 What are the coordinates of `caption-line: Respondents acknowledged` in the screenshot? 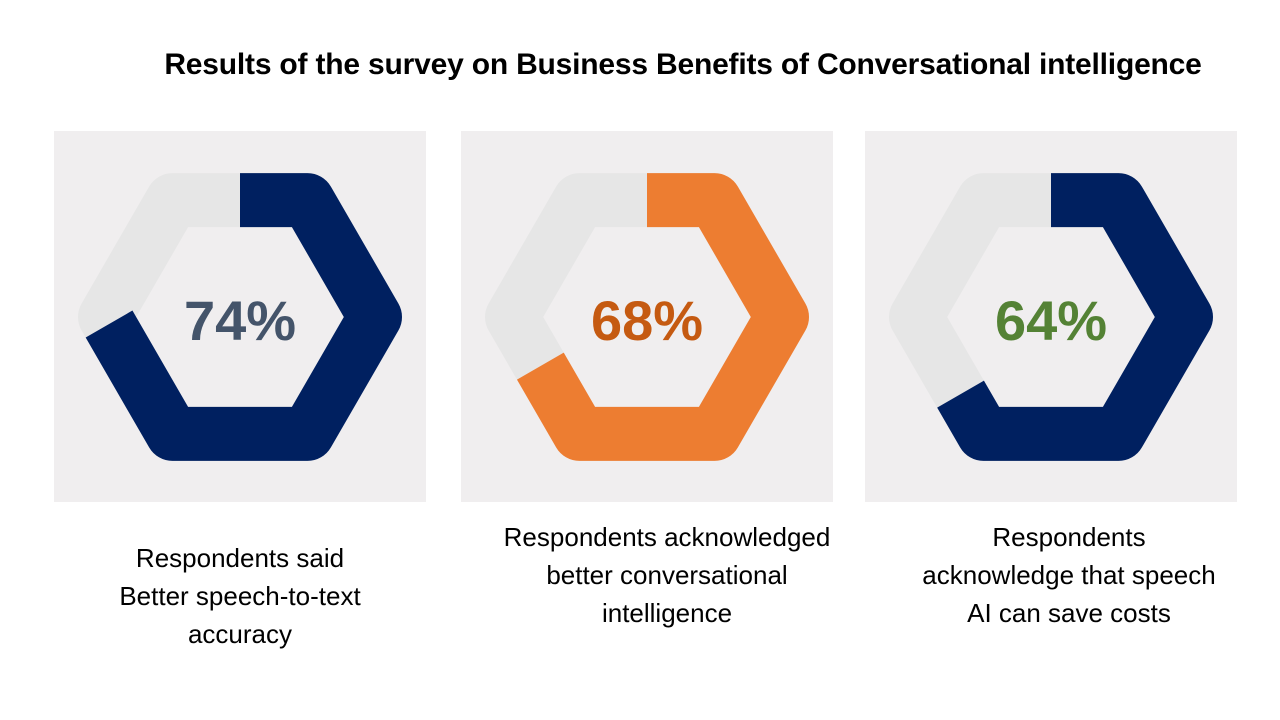 It's located at (667, 537).